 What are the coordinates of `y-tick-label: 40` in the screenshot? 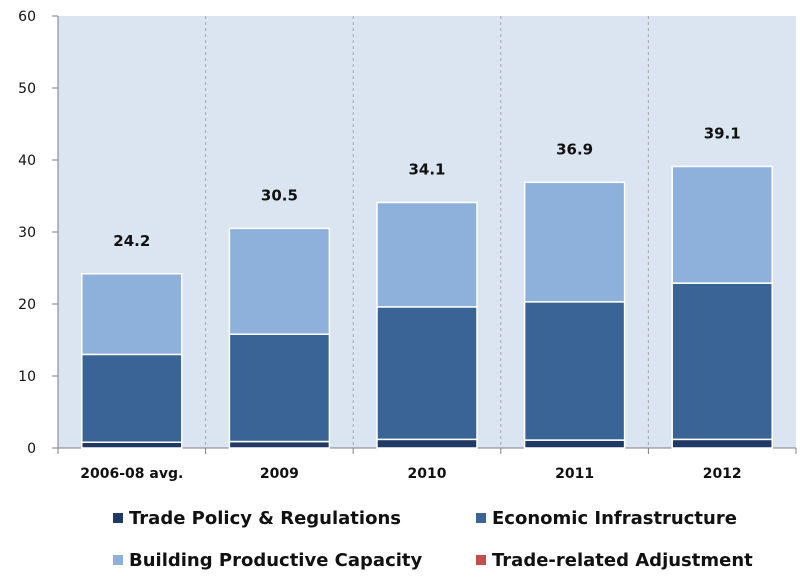 It's located at (27, 161).